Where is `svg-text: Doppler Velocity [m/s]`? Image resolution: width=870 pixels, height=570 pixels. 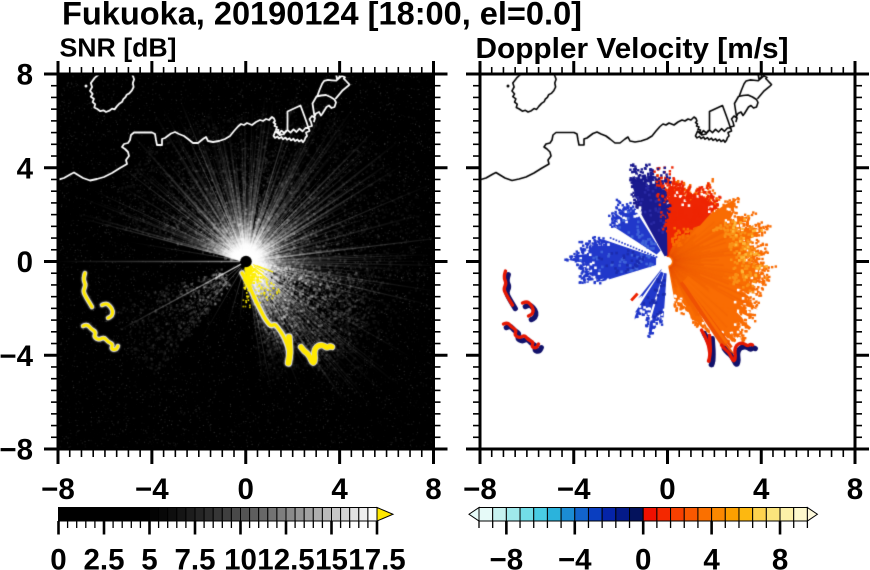
svg-text: Doppler Velocity [m/s] is located at coordinates (632, 49).